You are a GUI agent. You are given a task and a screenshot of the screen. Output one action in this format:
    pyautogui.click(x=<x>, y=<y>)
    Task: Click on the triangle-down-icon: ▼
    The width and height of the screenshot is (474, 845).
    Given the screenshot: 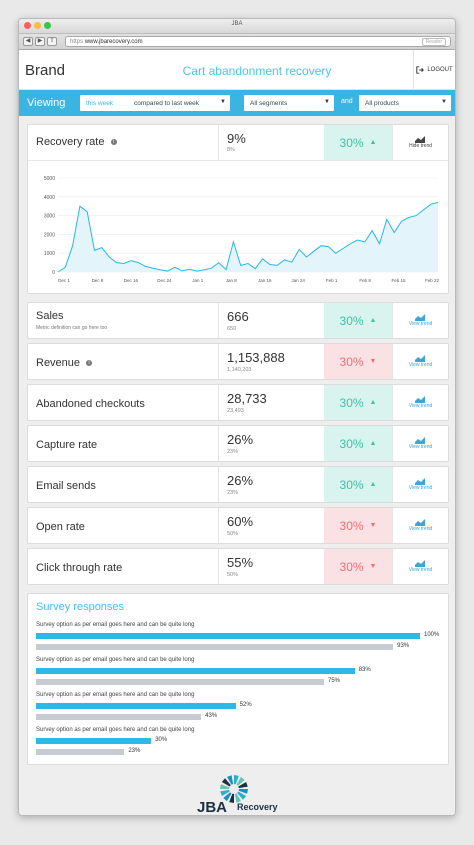 What is the action you would take?
    pyautogui.click(x=373, y=566)
    